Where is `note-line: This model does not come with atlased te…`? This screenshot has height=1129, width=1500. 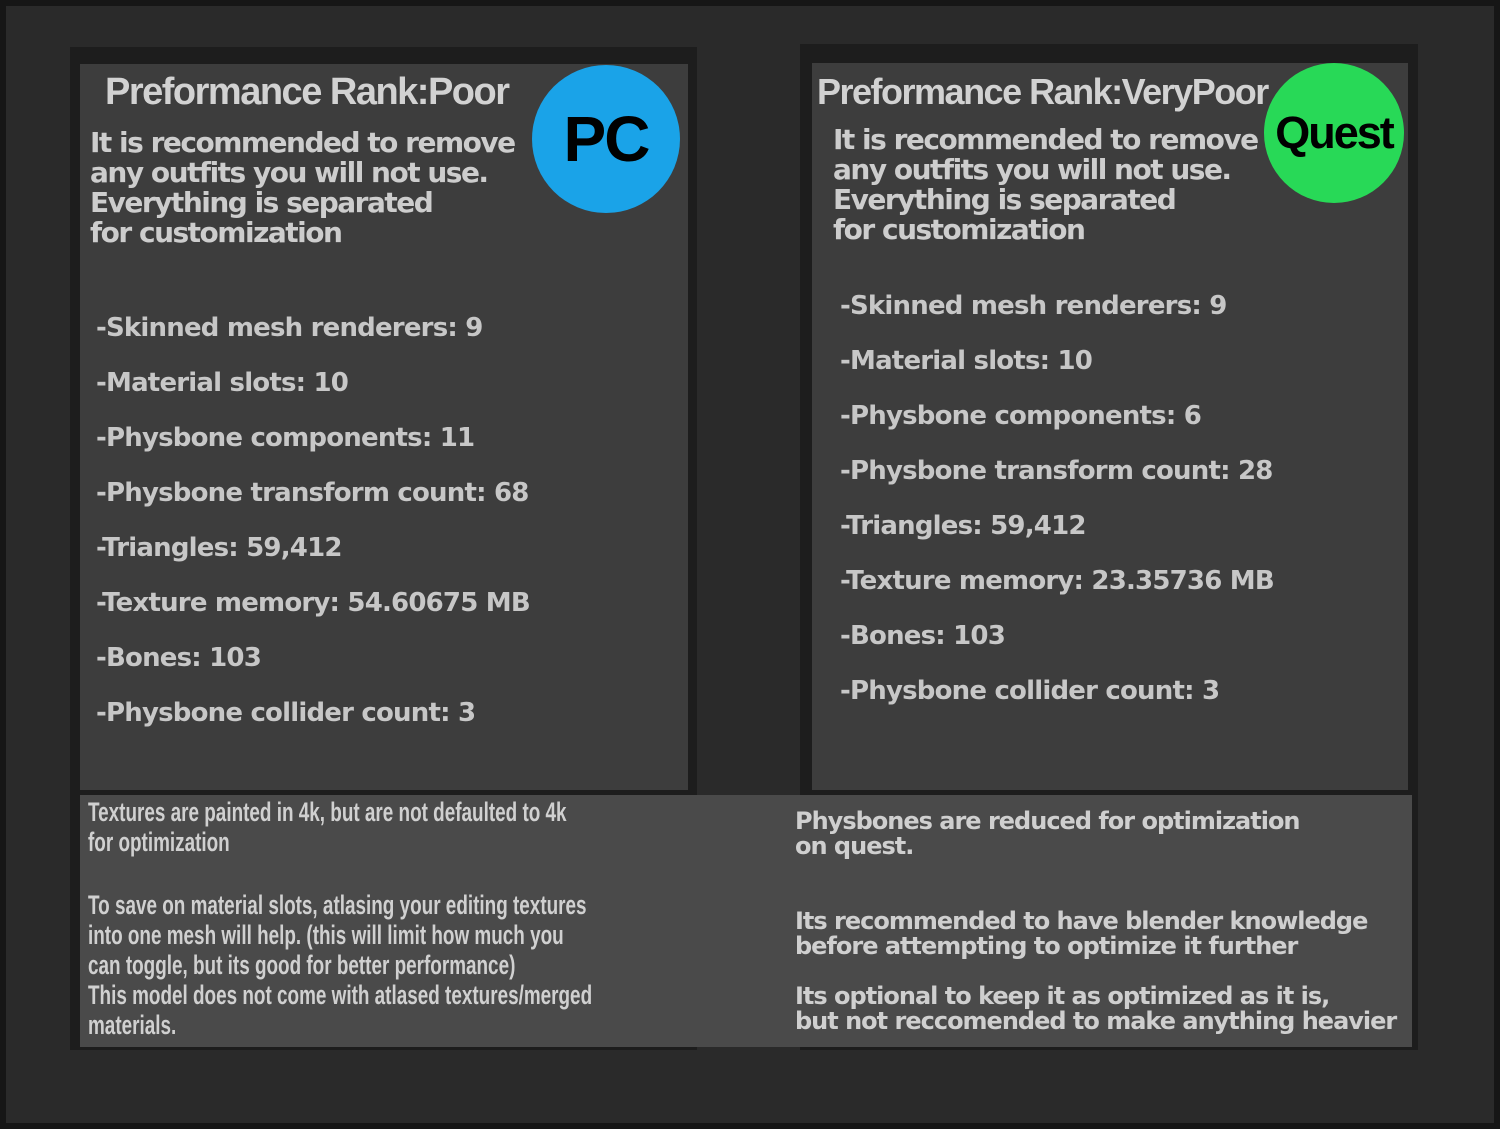 note-line: This model does not come with atlased te… is located at coordinates (340, 995).